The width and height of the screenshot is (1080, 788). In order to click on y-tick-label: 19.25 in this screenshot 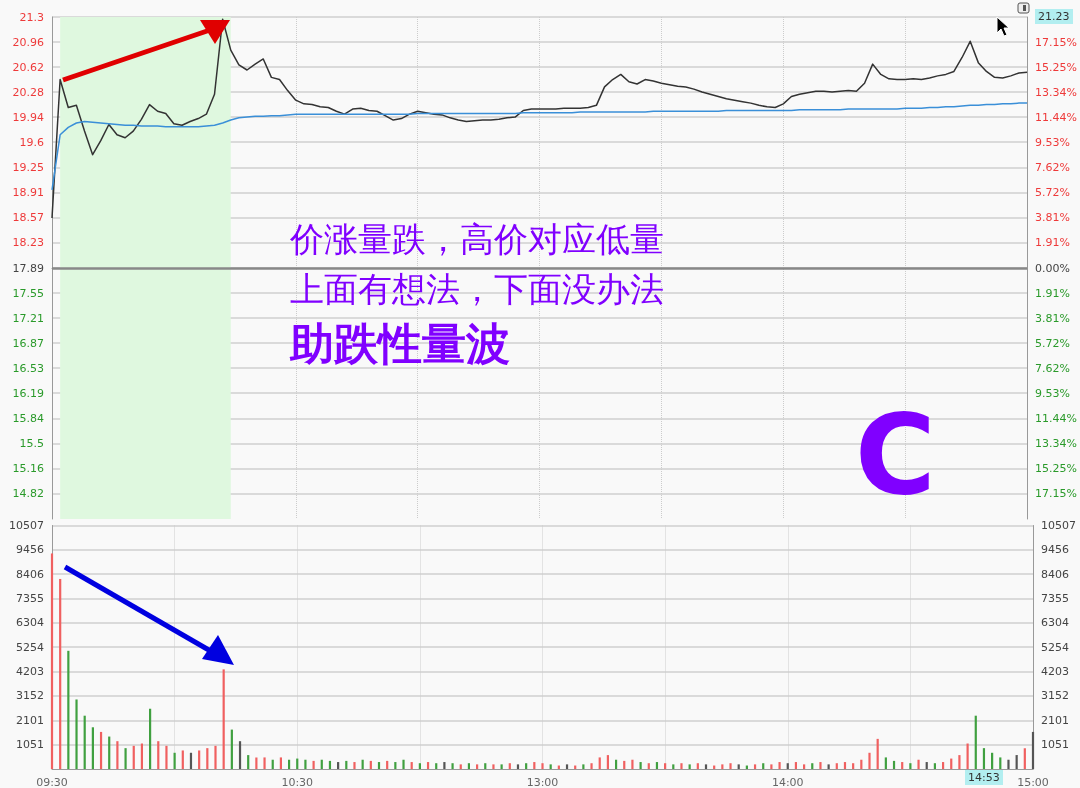, I will do `click(28, 168)`.